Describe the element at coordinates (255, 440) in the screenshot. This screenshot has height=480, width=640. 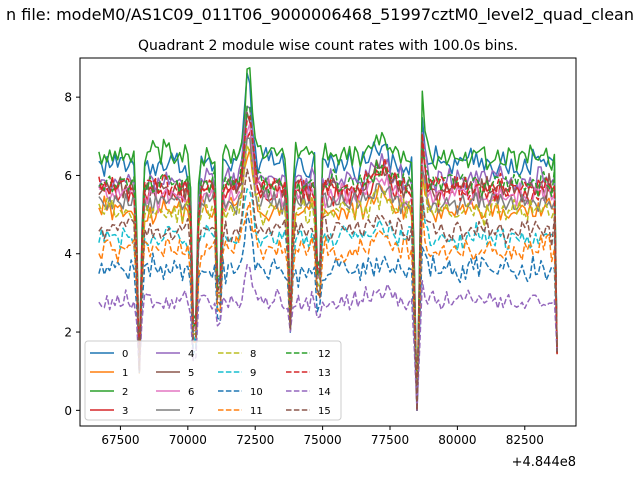
I see `x-tick-label-72500: 72500` at that location.